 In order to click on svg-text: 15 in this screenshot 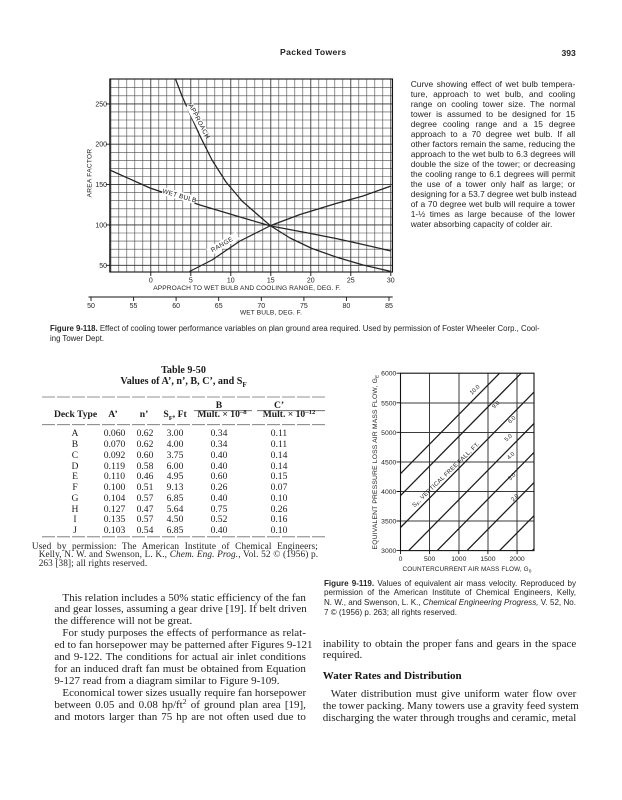, I will do `click(271, 281)`.